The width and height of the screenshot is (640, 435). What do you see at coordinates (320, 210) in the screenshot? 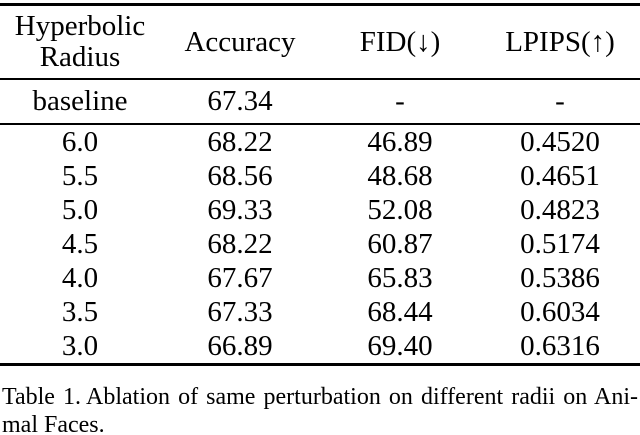
I see `table-row: 5.0 69.33 52.08 0.4823` at bounding box center [320, 210].